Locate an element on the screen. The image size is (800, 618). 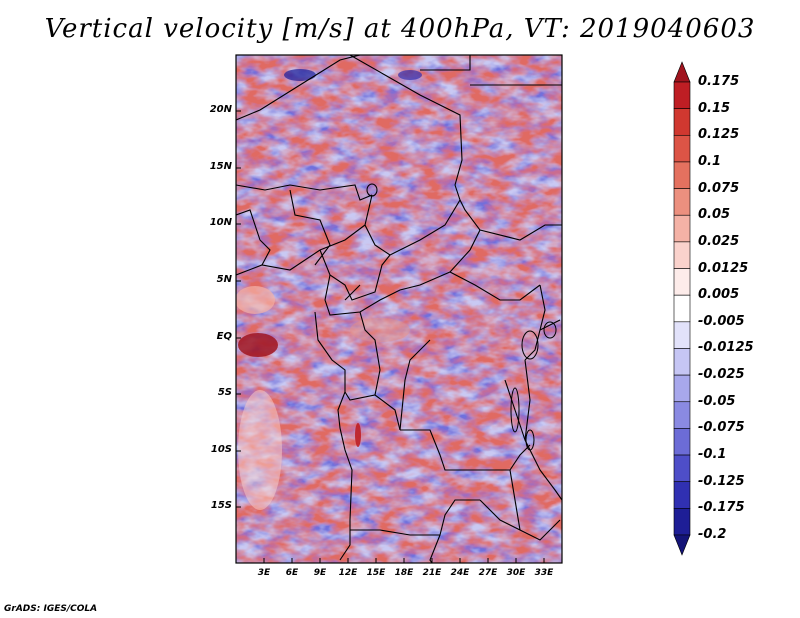
lon-ticks is located at coordinates (404, 560).